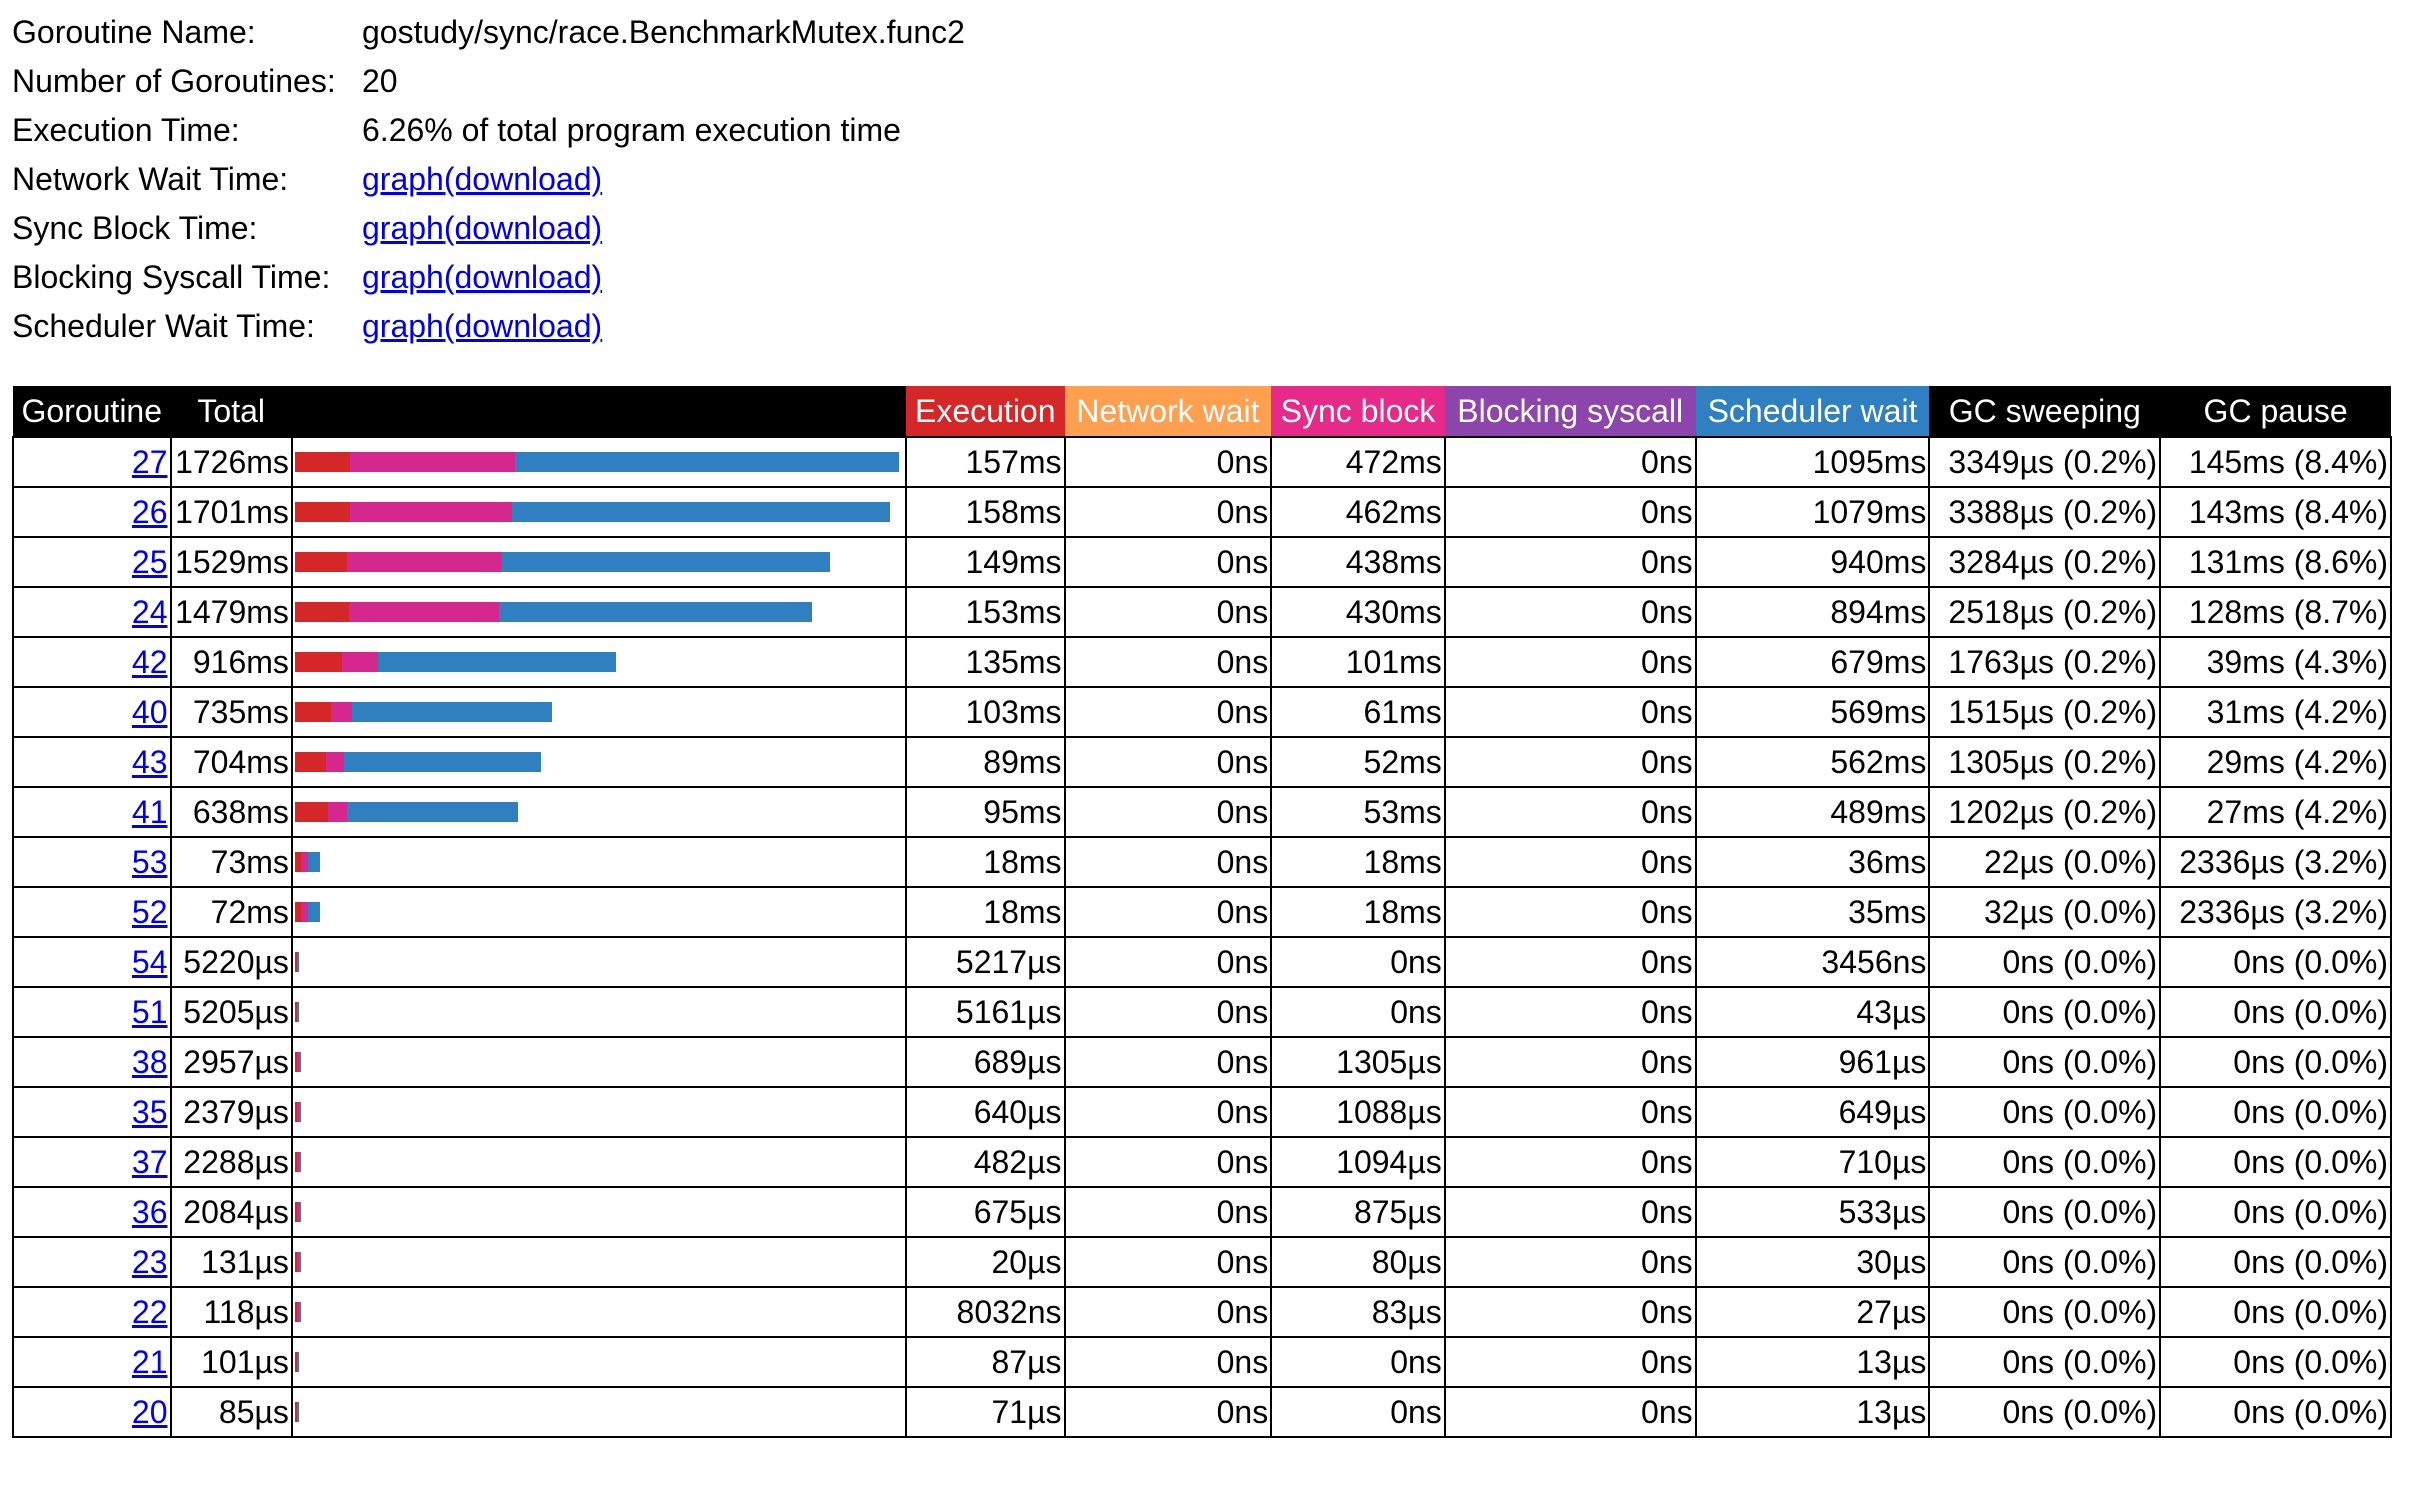  I want to click on goroutine-link: 26, so click(149, 511).